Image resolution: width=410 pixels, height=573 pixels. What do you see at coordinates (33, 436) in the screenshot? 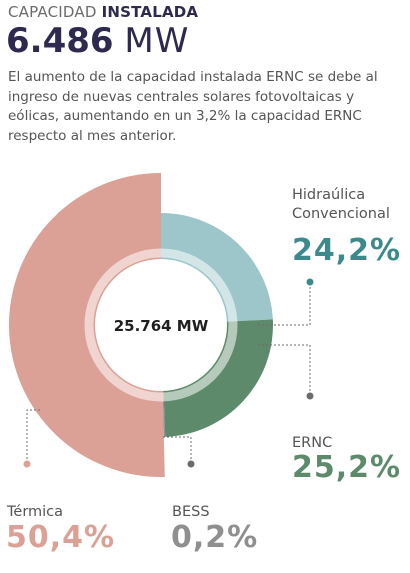
I see `leader-termica` at bounding box center [33, 436].